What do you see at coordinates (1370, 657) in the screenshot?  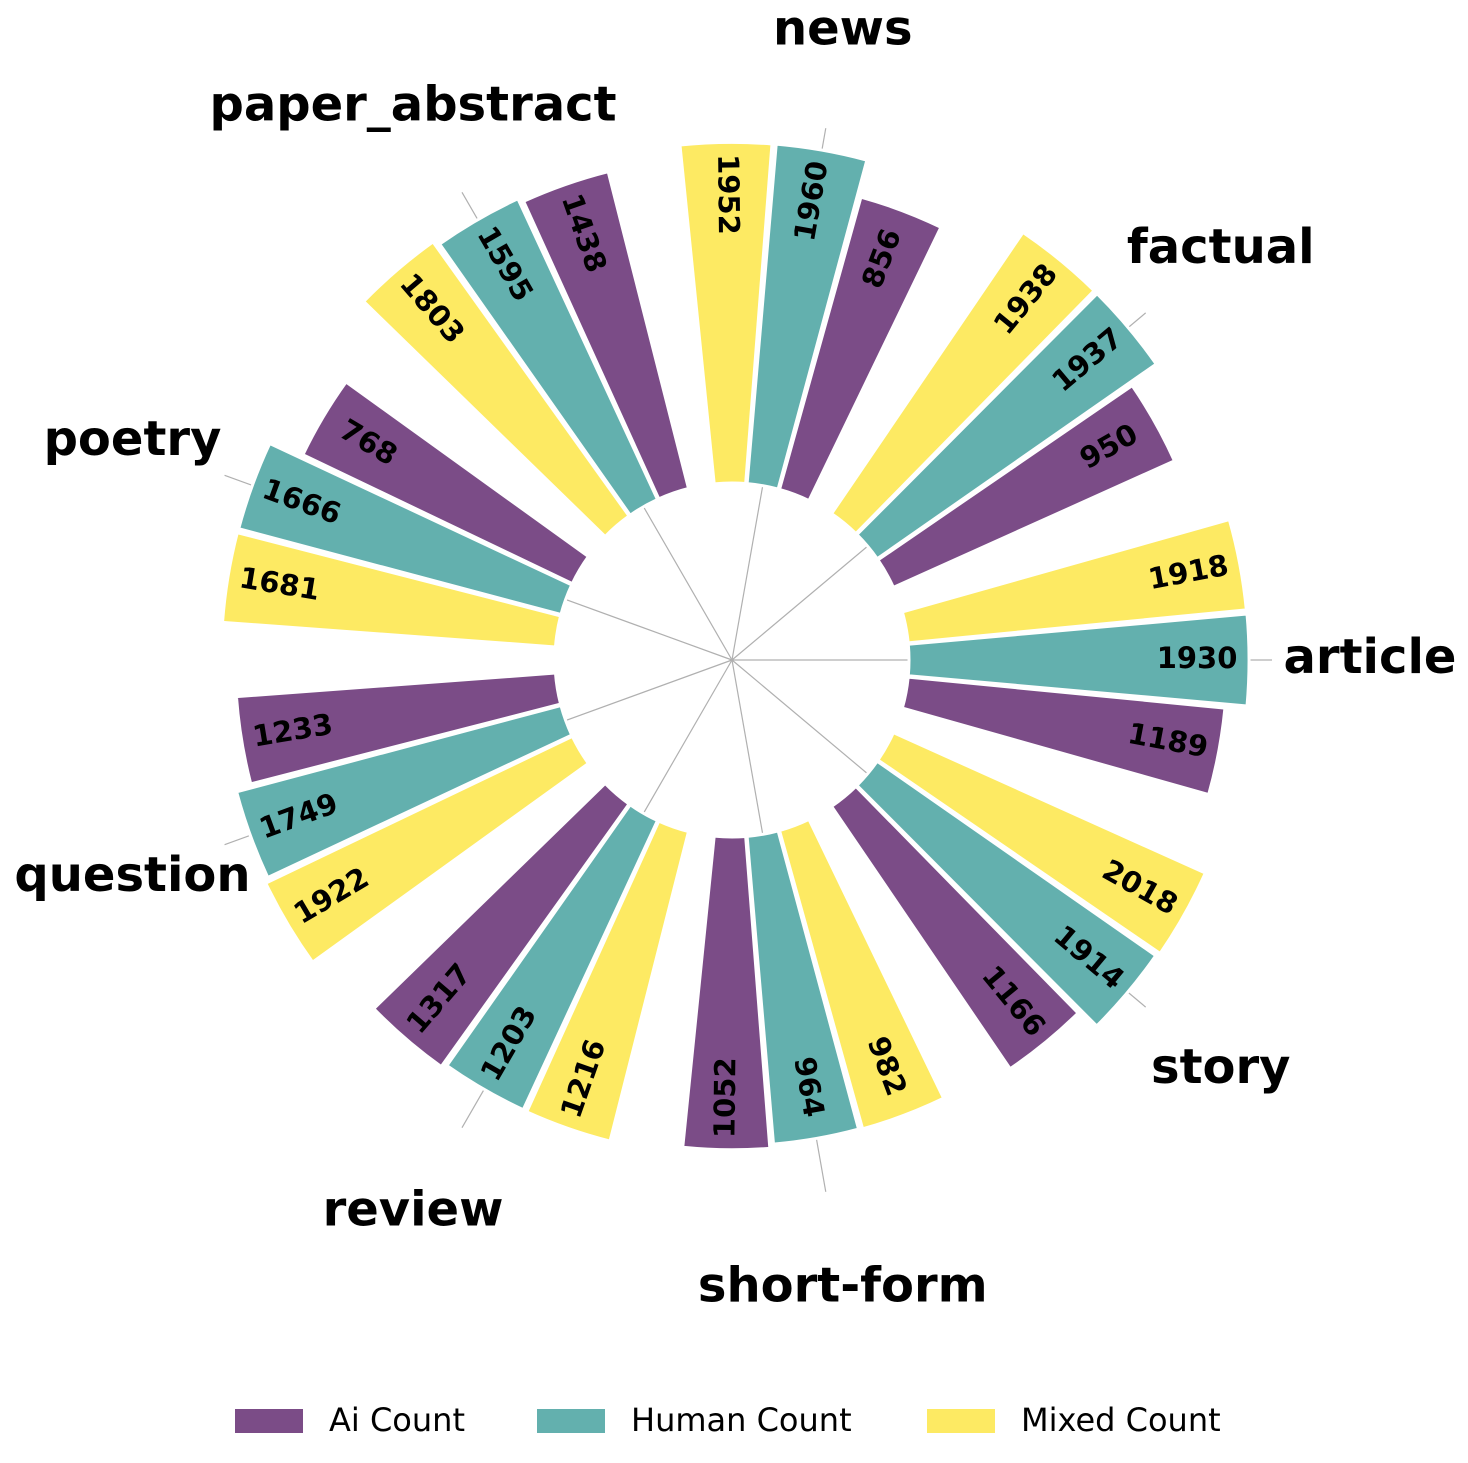 I see `category-label: article` at bounding box center [1370, 657].